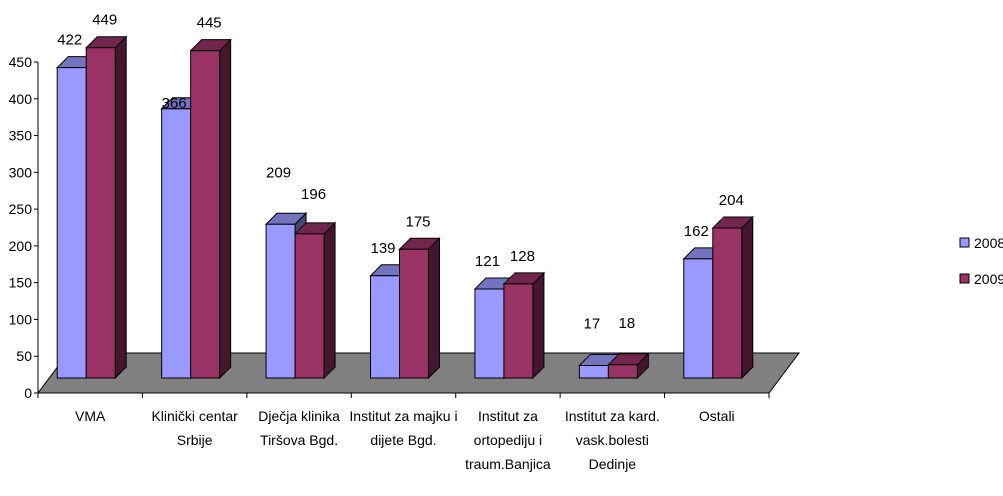  What do you see at coordinates (988, 279) in the screenshot?
I see `legend-label: 2009` at bounding box center [988, 279].